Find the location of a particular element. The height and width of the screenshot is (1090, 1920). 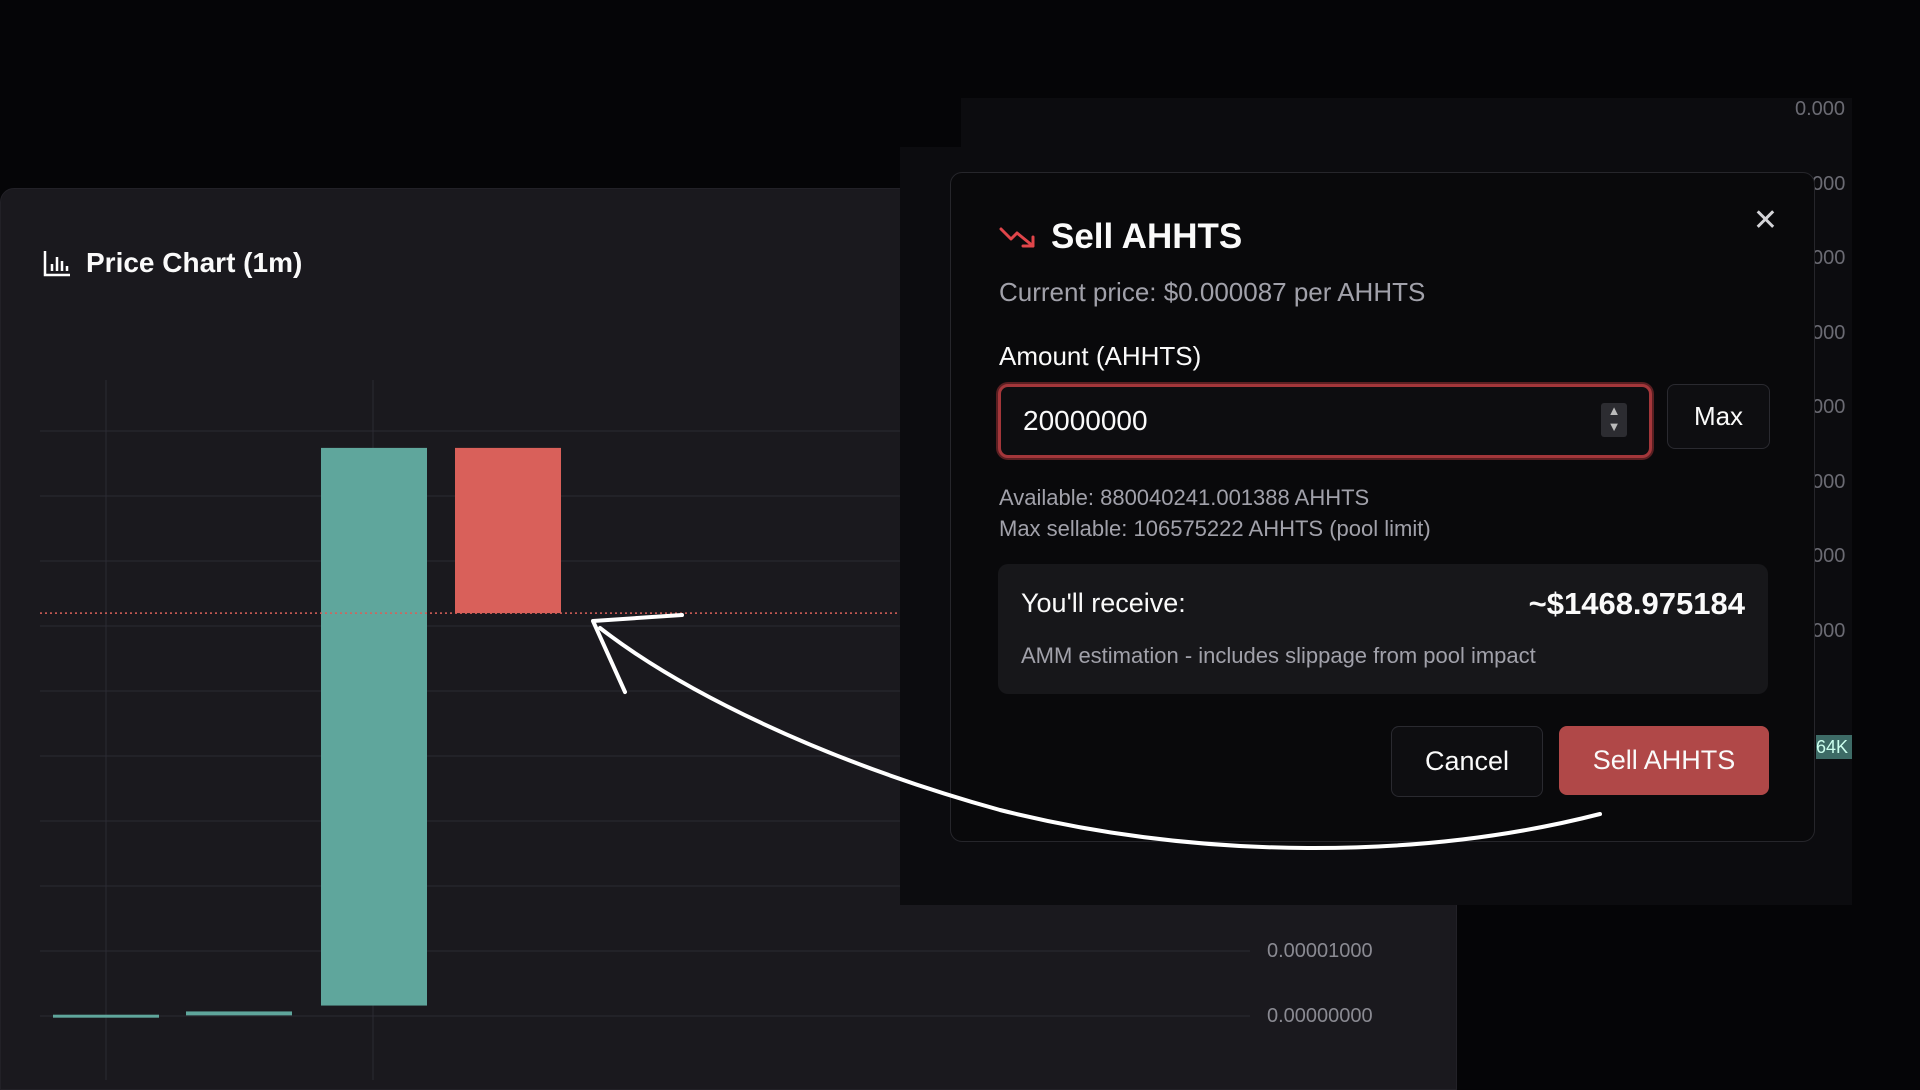

receive-label: You'll receive: is located at coordinates (1103, 603).